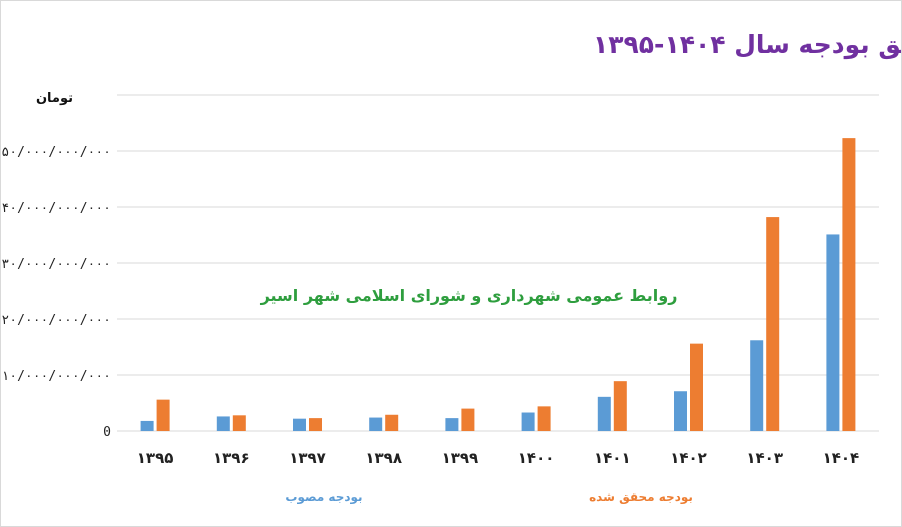  I want to click on x-tick-label: ۱۴۰۱, so click(612, 458).